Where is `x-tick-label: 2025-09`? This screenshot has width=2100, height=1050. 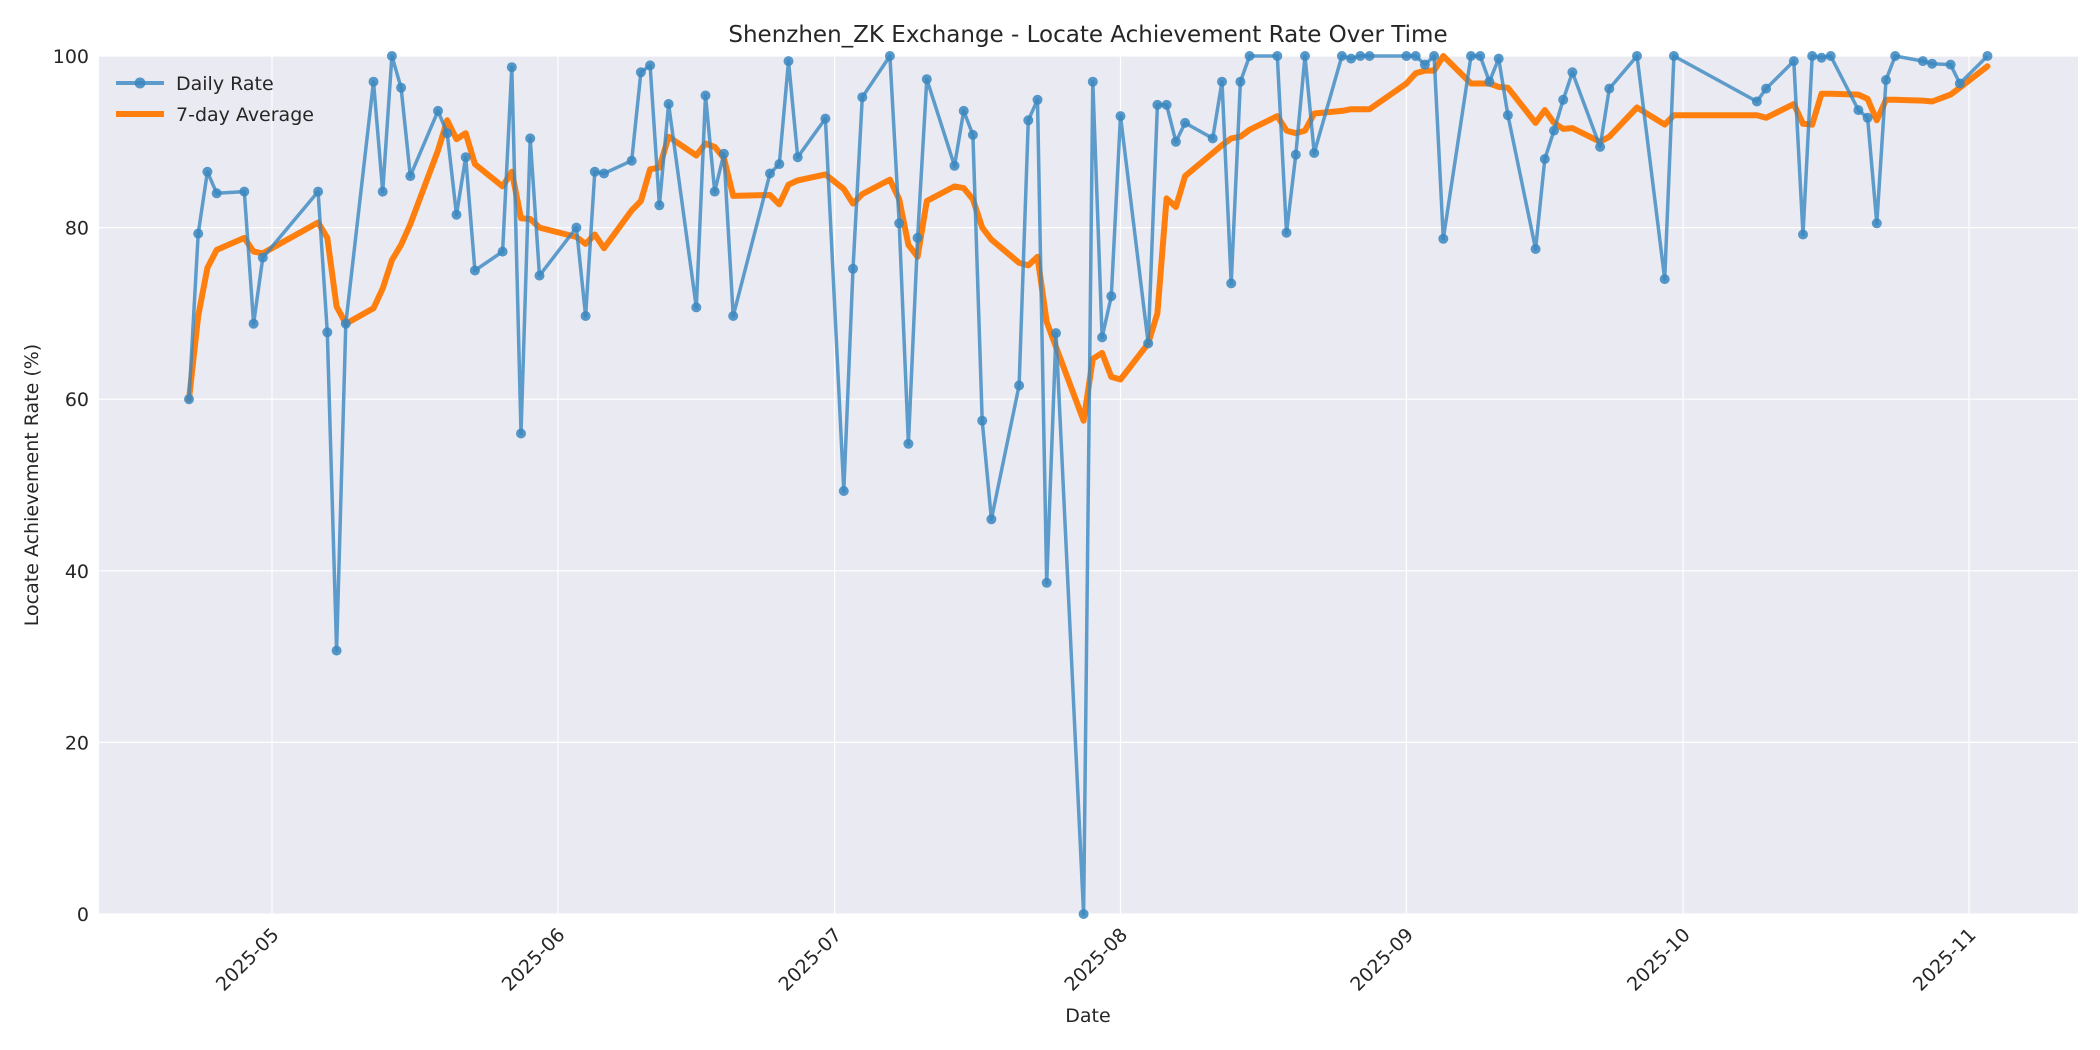
x-tick-label: 2025-09 is located at coordinates (1382, 960).